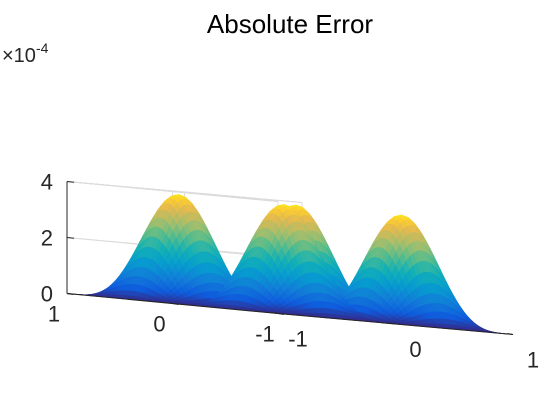  Describe the element at coordinates (42, 48) in the screenshot. I see `z-multiplier-exponent: -4` at that location.